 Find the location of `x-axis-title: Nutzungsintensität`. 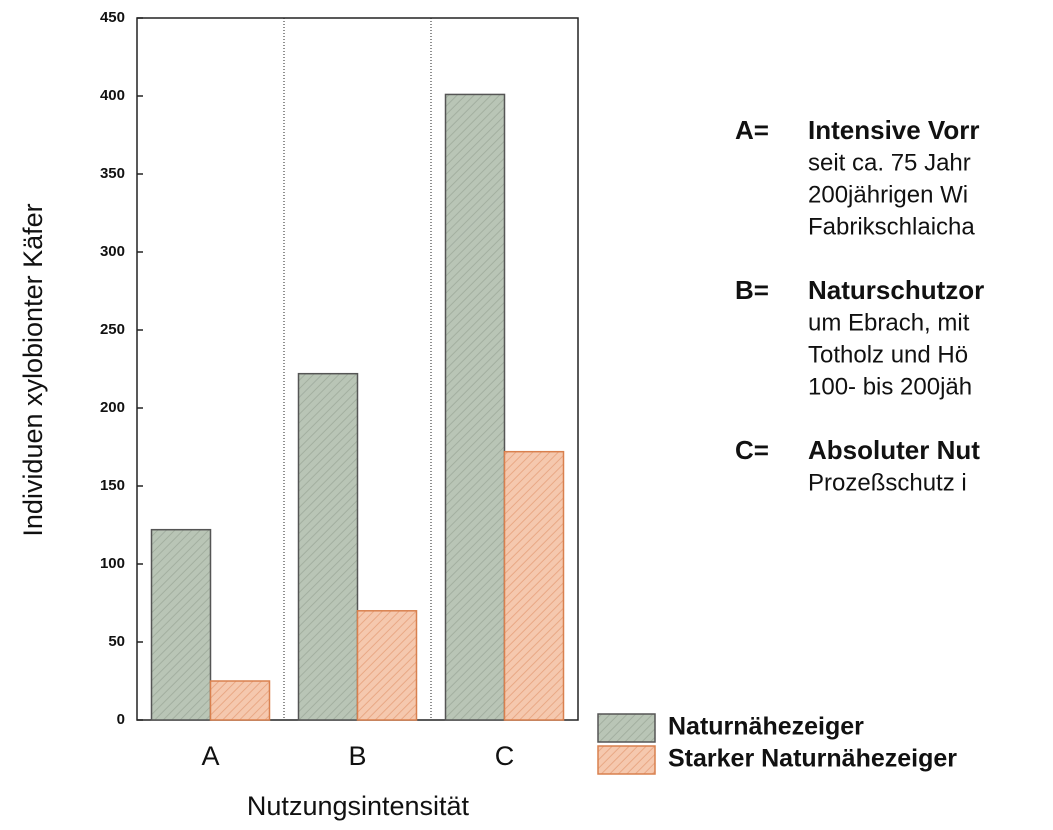

x-axis-title: Nutzungsintensität is located at coordinates (358, 806).